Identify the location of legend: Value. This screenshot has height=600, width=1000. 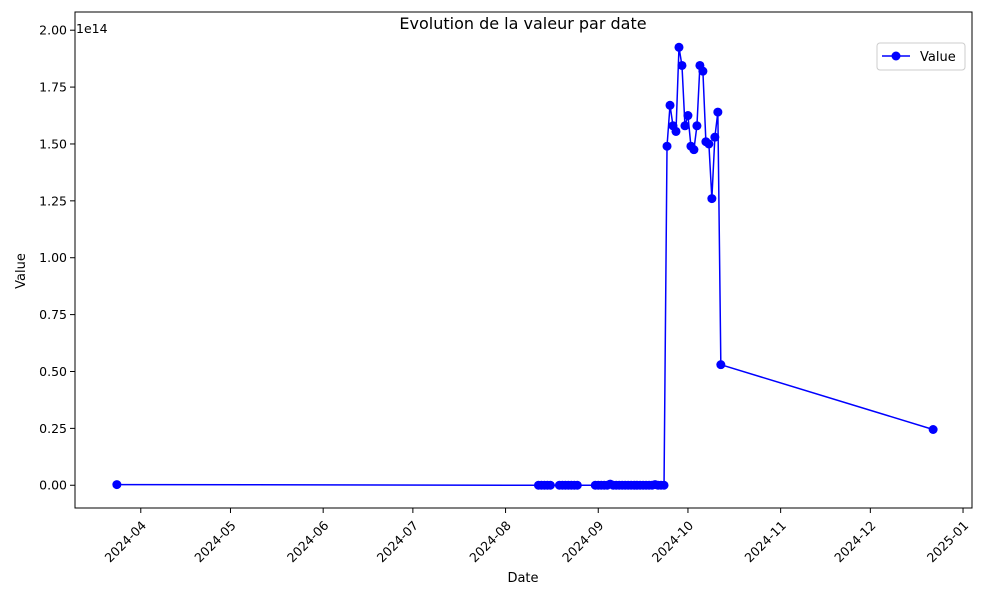
(921, 56).